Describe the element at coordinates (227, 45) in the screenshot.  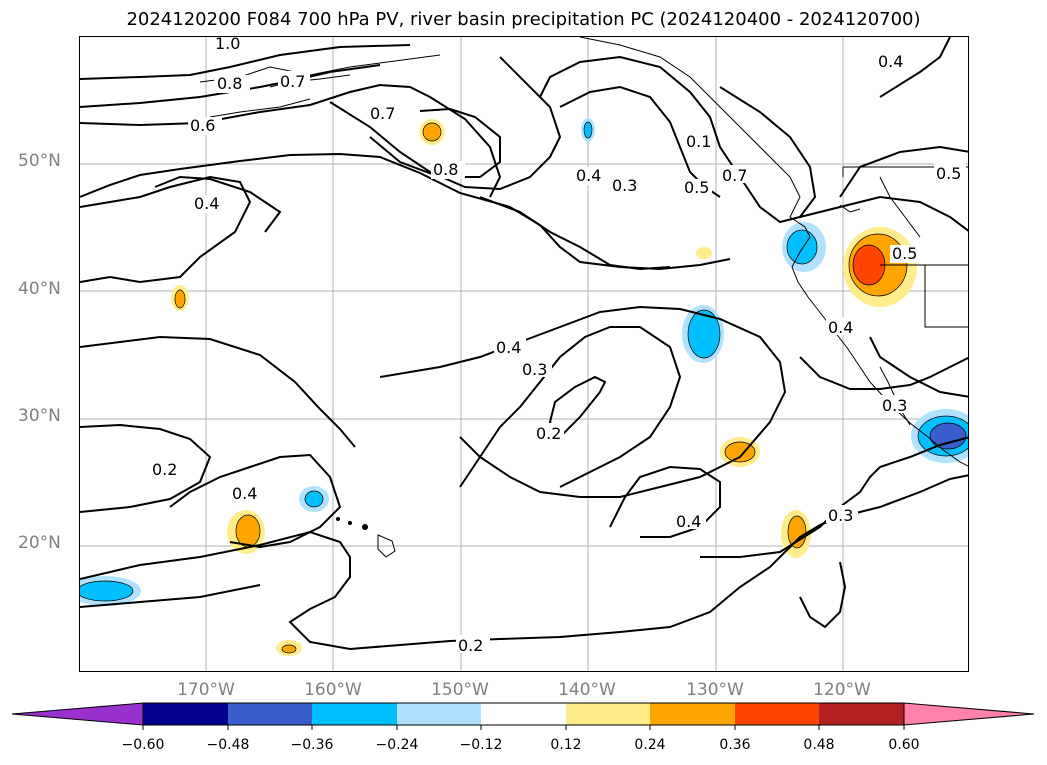
I see `contour-label: 1.0` at that location.